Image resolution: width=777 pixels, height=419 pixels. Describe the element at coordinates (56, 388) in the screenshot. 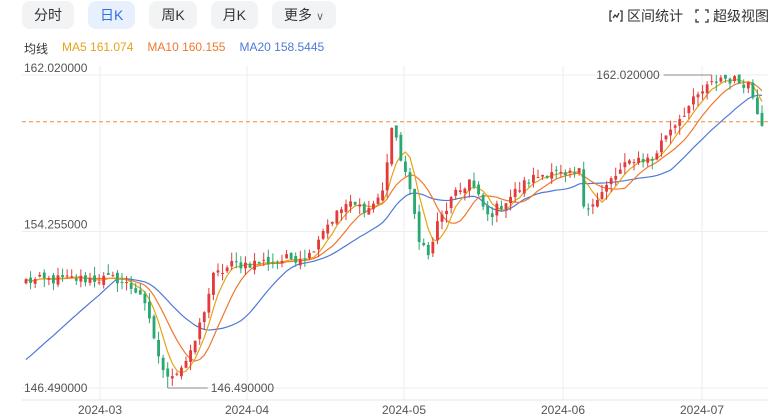

I see `y-tick-label: 146.490000` at that location.